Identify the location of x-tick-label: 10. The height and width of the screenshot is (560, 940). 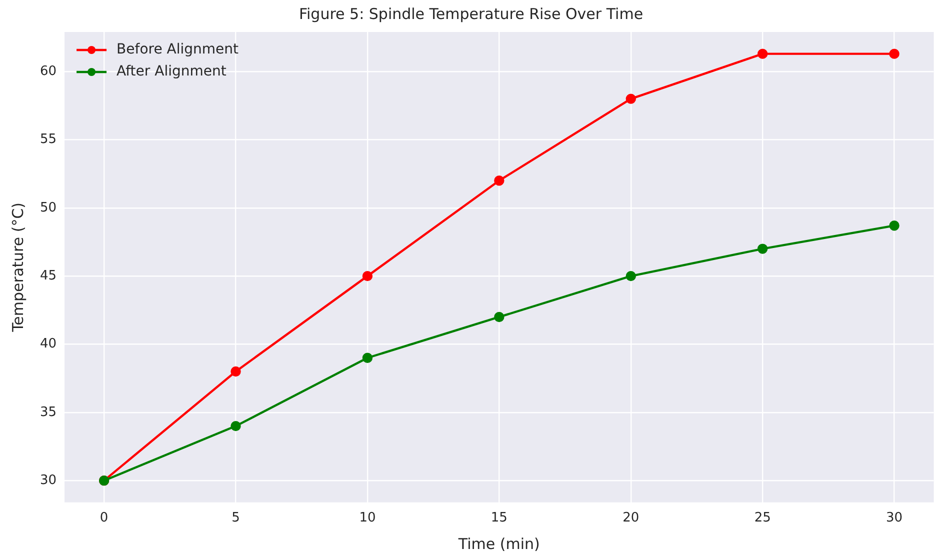
(367, 518).